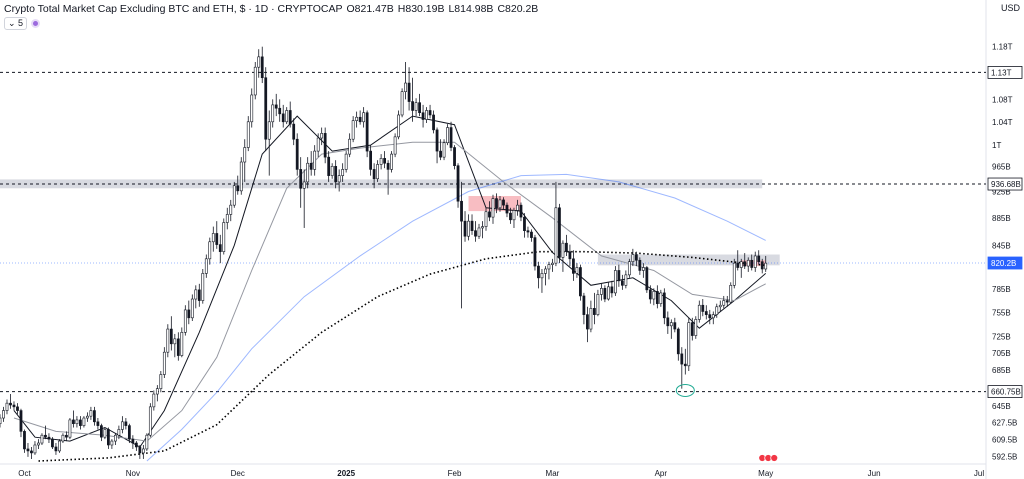 This screenshot has height=479, width=1024. What do you see at coordinates (685, 390) in the screenshot?
I see `annotation-circle` at bounding box center [685, 390].